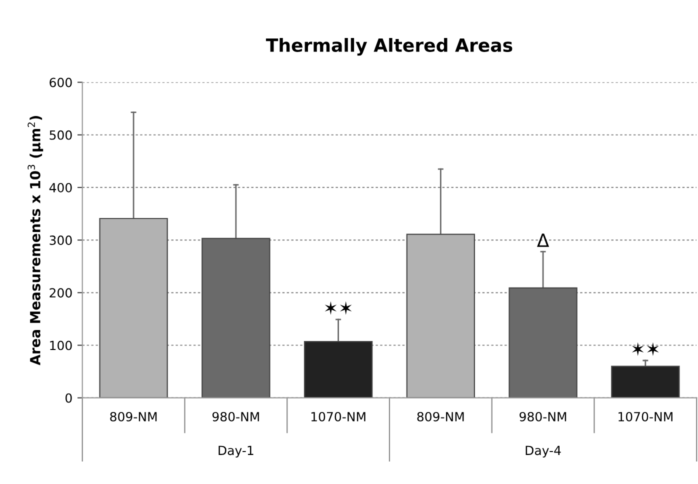 The width and height of the screenshot is (698, 484). Describe the element at coordinates (60, 187) in the screenshot. I see `y-tick-label: 400` at that location.